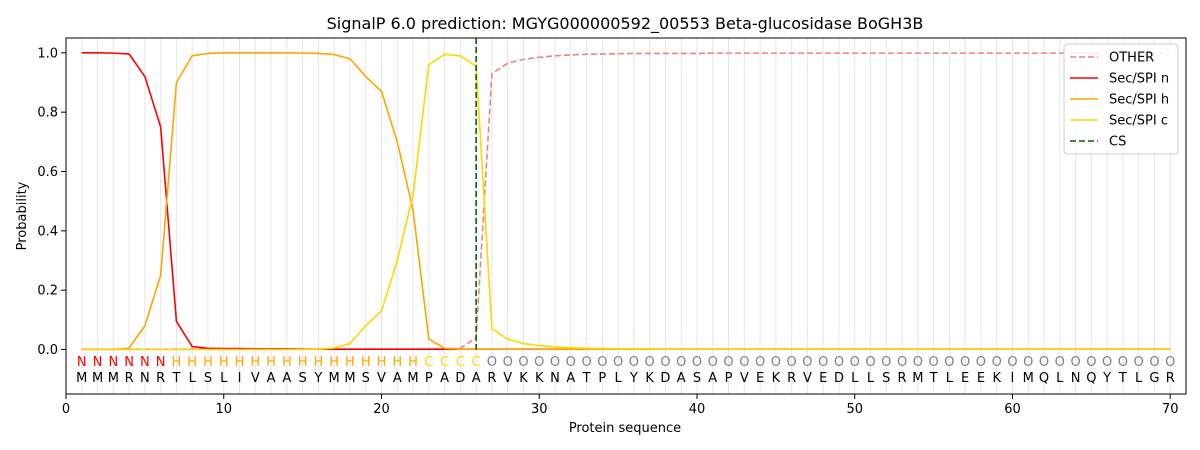 This screenshot has width=1200, height=450. I want to click on y-tick-label: 0.4, so click(47, 231).